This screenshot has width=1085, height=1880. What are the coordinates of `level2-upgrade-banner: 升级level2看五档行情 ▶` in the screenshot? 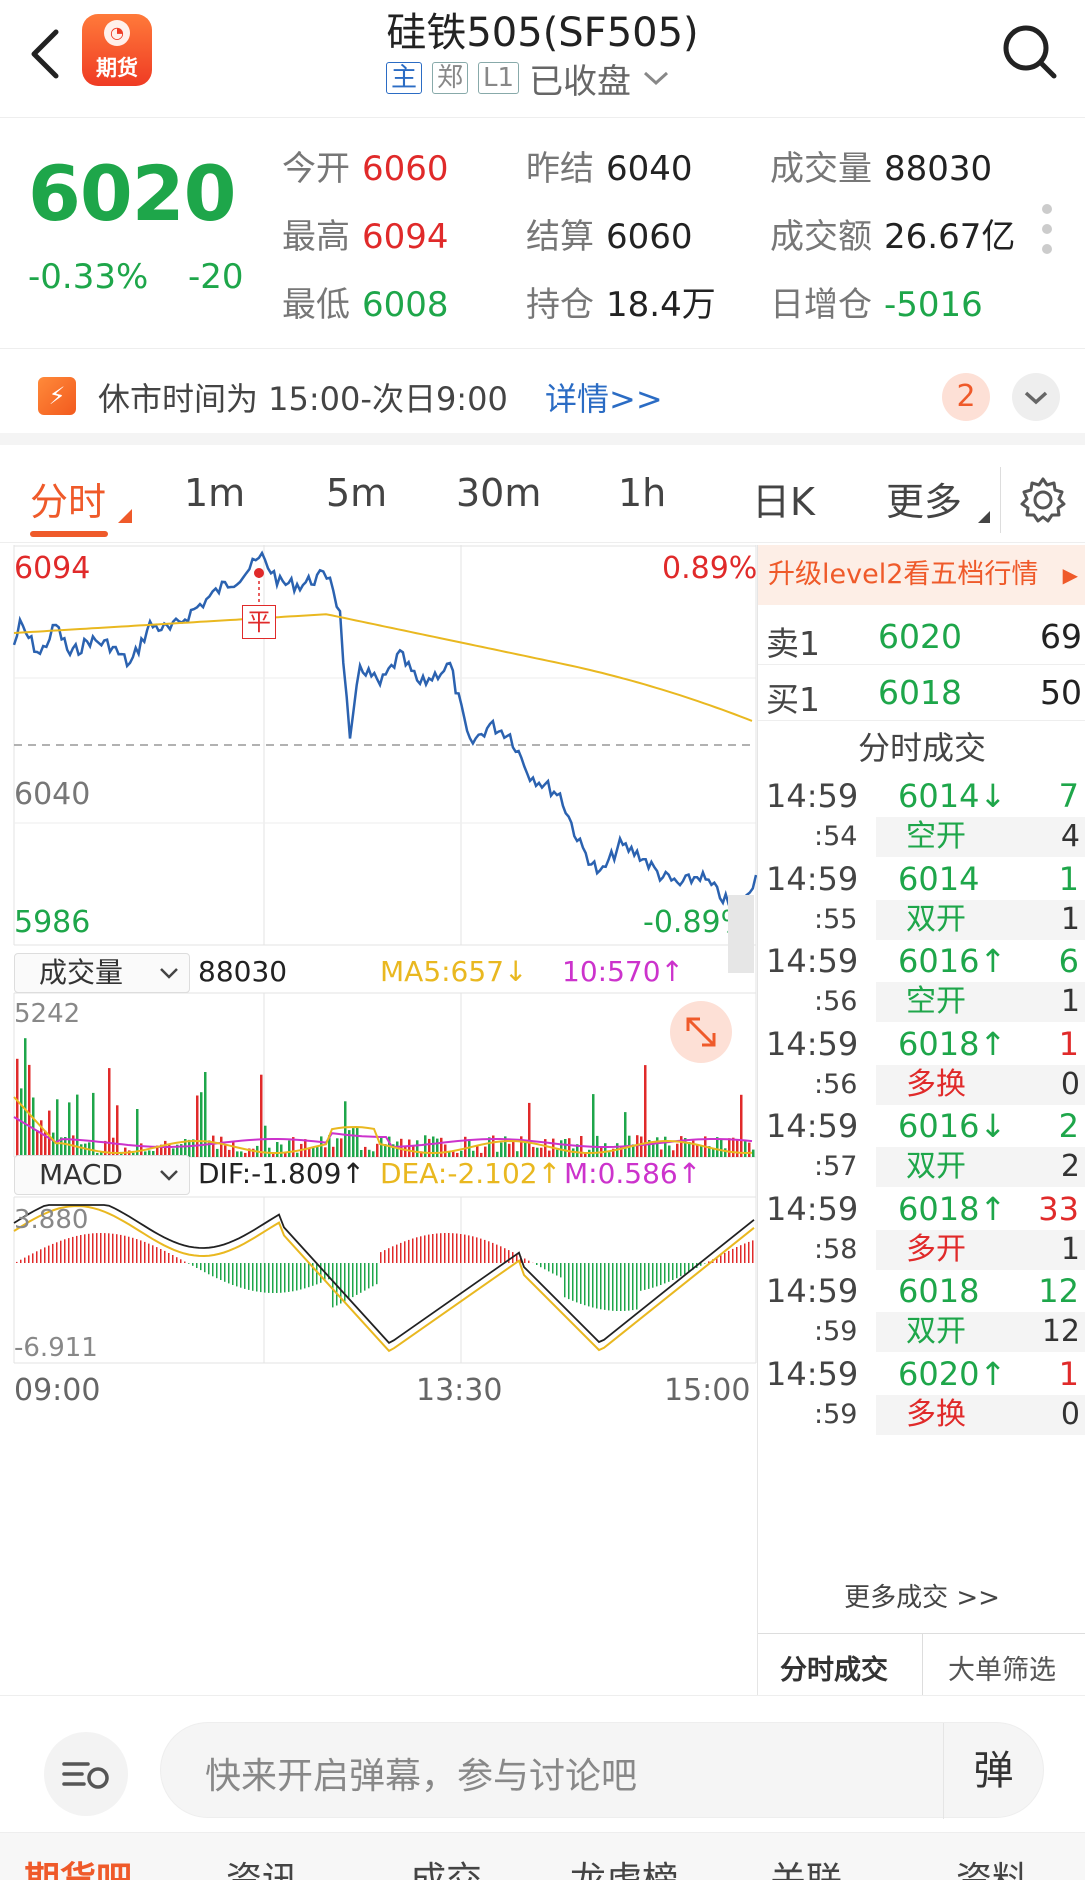 It's located at (921, 575).